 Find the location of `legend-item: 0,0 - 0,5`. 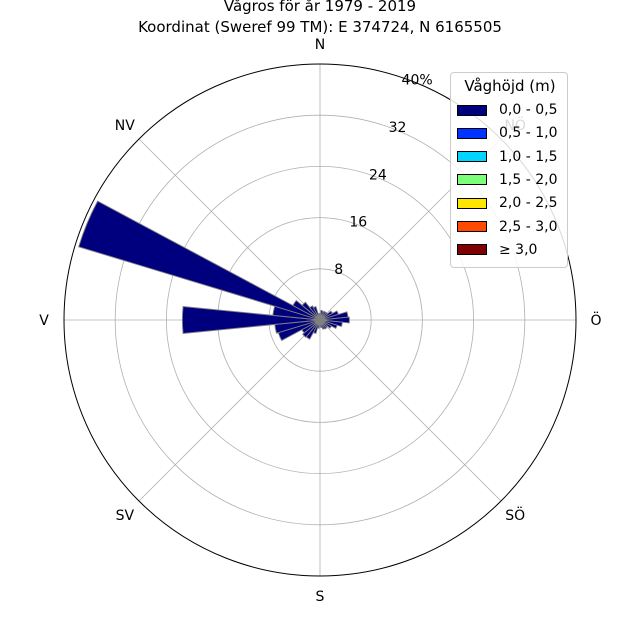

legend-item: 0,0 - 0,5 is located at coordinates (507, 110).